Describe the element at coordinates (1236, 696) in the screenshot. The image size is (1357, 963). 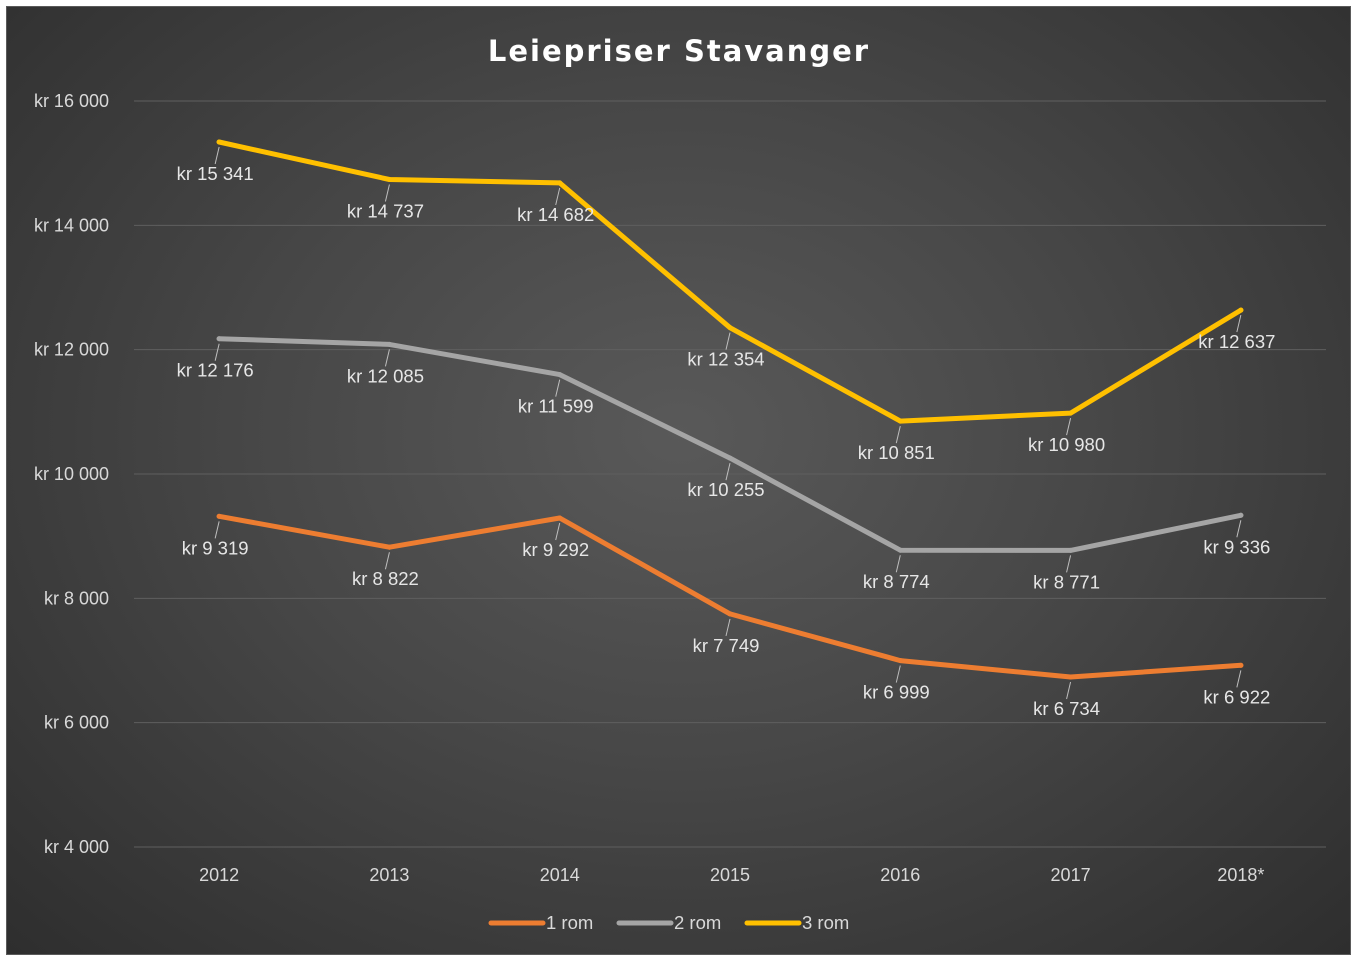
I see `data-label: kr 6 922` at that location.